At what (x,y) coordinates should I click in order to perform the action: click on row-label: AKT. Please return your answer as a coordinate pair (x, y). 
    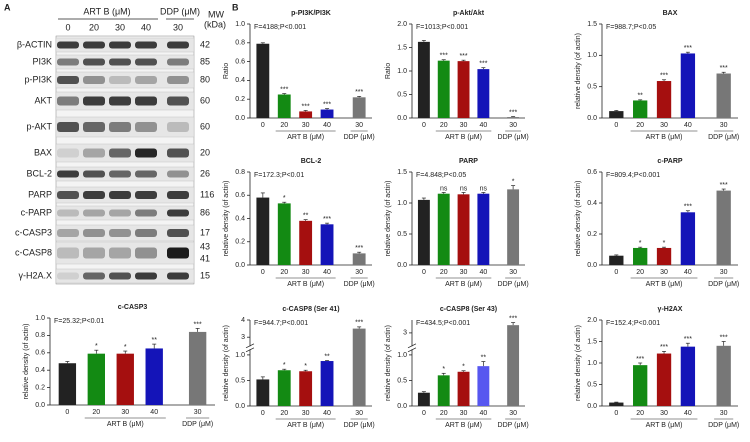
    Looking at the image, I should click on (43, 100).